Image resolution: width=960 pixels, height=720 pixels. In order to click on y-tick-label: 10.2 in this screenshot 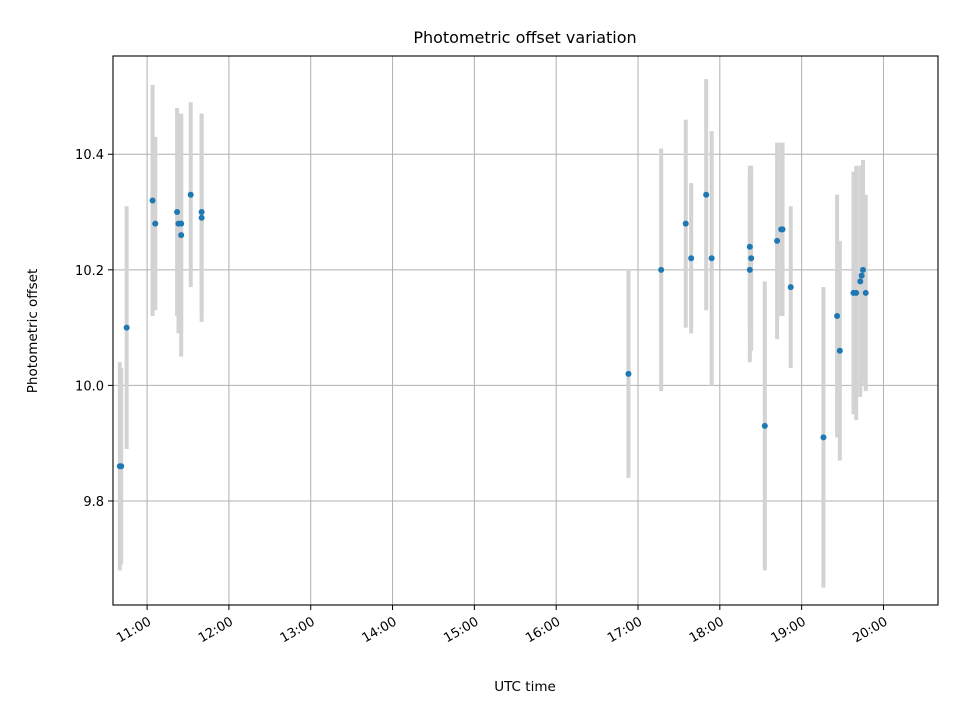, I will do `click(89, 271)`.